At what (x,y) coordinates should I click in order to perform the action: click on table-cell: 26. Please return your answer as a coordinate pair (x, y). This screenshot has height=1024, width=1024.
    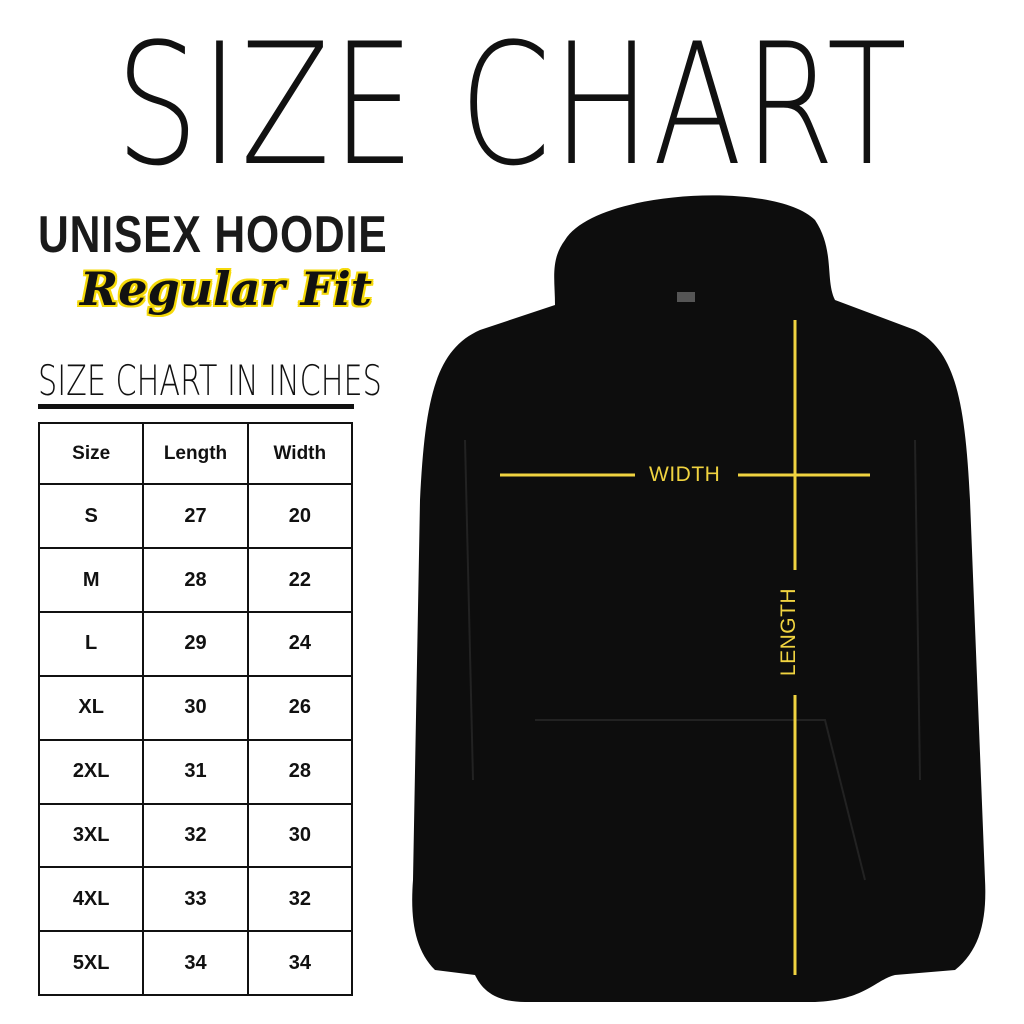
    Looking at the image, I should click on (300, 707).